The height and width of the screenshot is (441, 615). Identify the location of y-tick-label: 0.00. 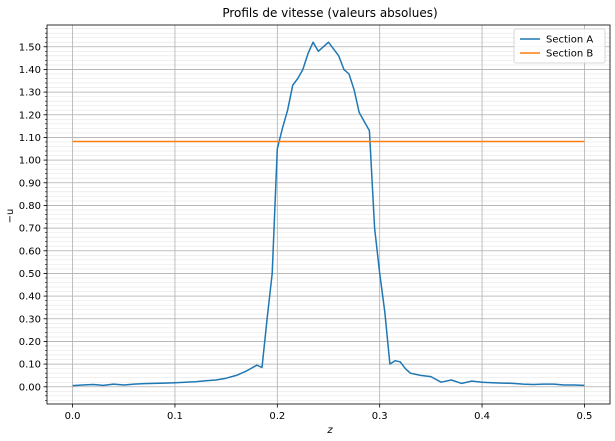
(30, 387).